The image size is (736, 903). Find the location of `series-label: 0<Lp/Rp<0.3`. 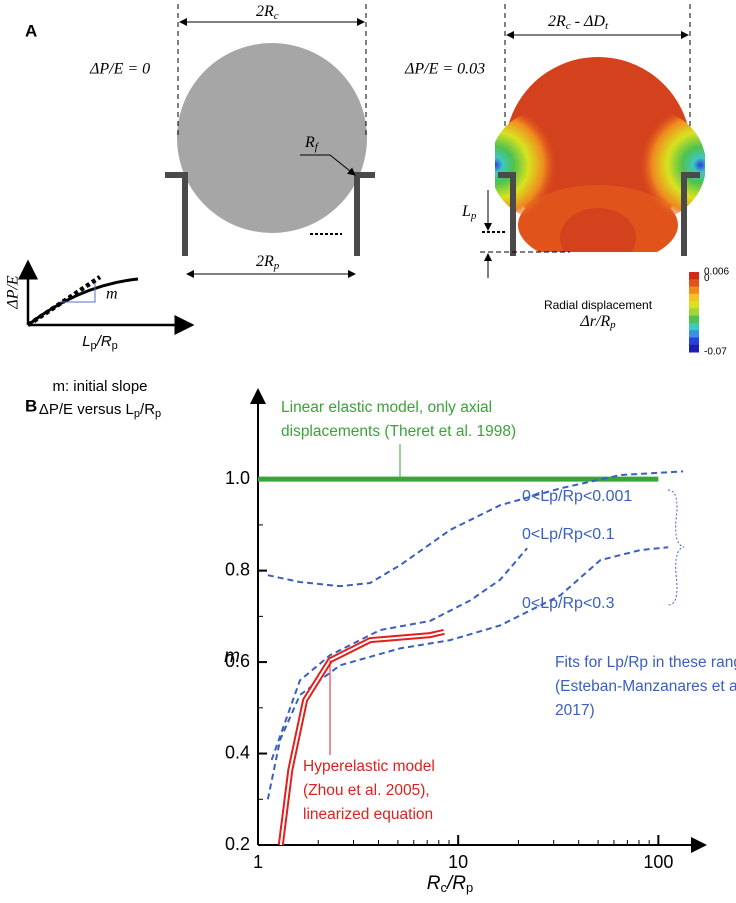

series-label: 0<Lp/Rp<0.3 is located at coordinates (568, 603).